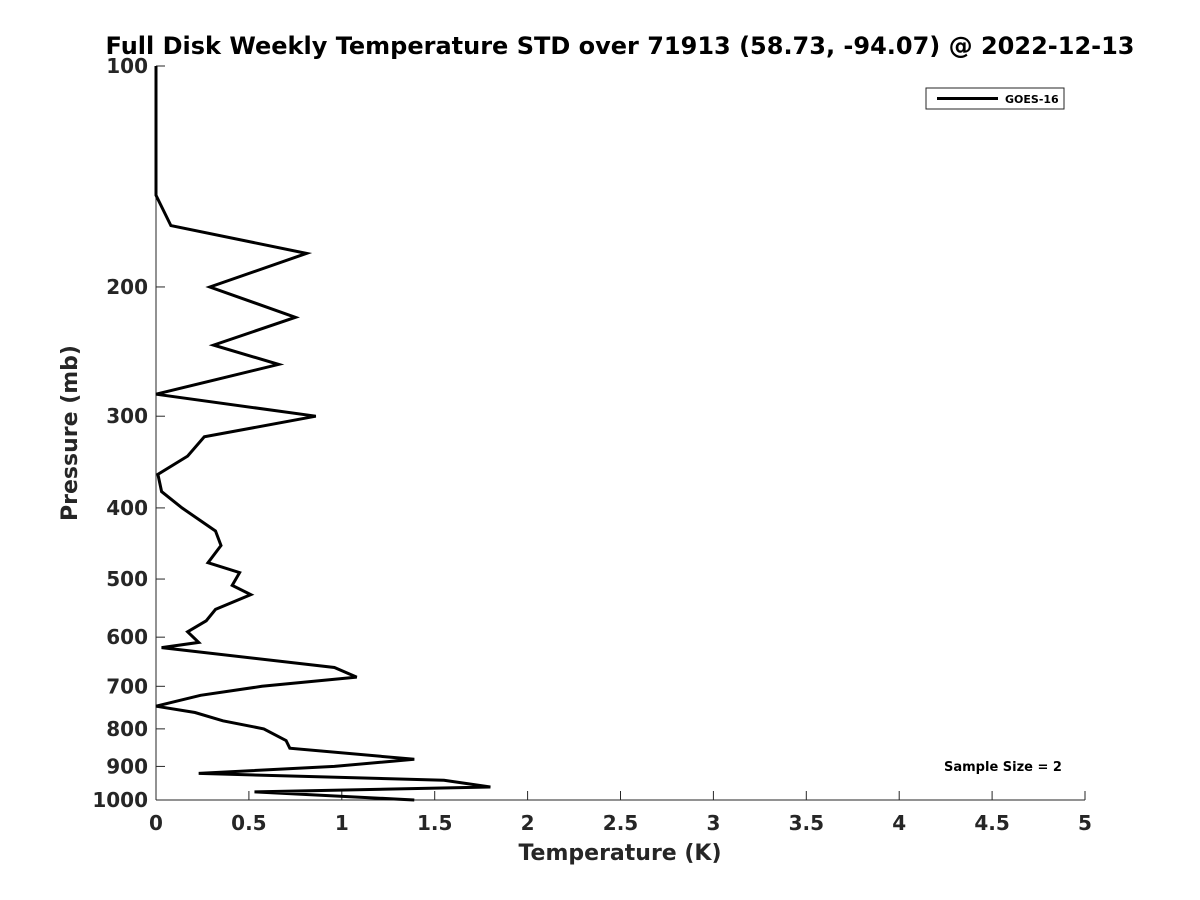 Image resolution: width=1200 pixels, height=900 pixels. I want to click on y-tick-label: 800, so click(127, 729).